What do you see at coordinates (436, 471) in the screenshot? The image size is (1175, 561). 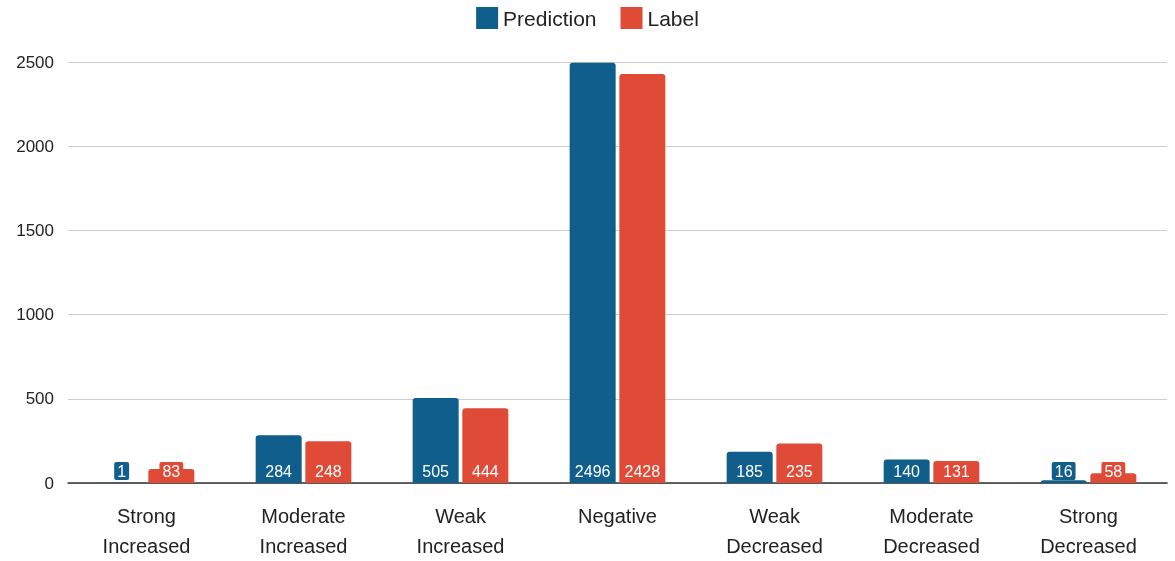 I see `data-label: 505` at bounding box center [436, 471].